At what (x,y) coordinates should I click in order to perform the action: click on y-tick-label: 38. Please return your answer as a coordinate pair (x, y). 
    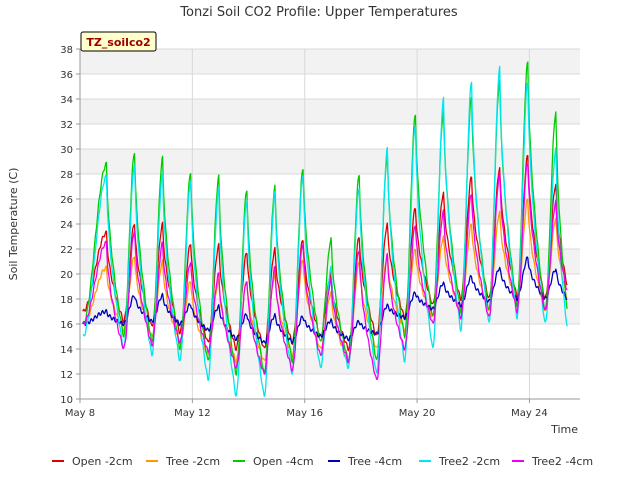
    Looking at the image, I should click on (66, 50).